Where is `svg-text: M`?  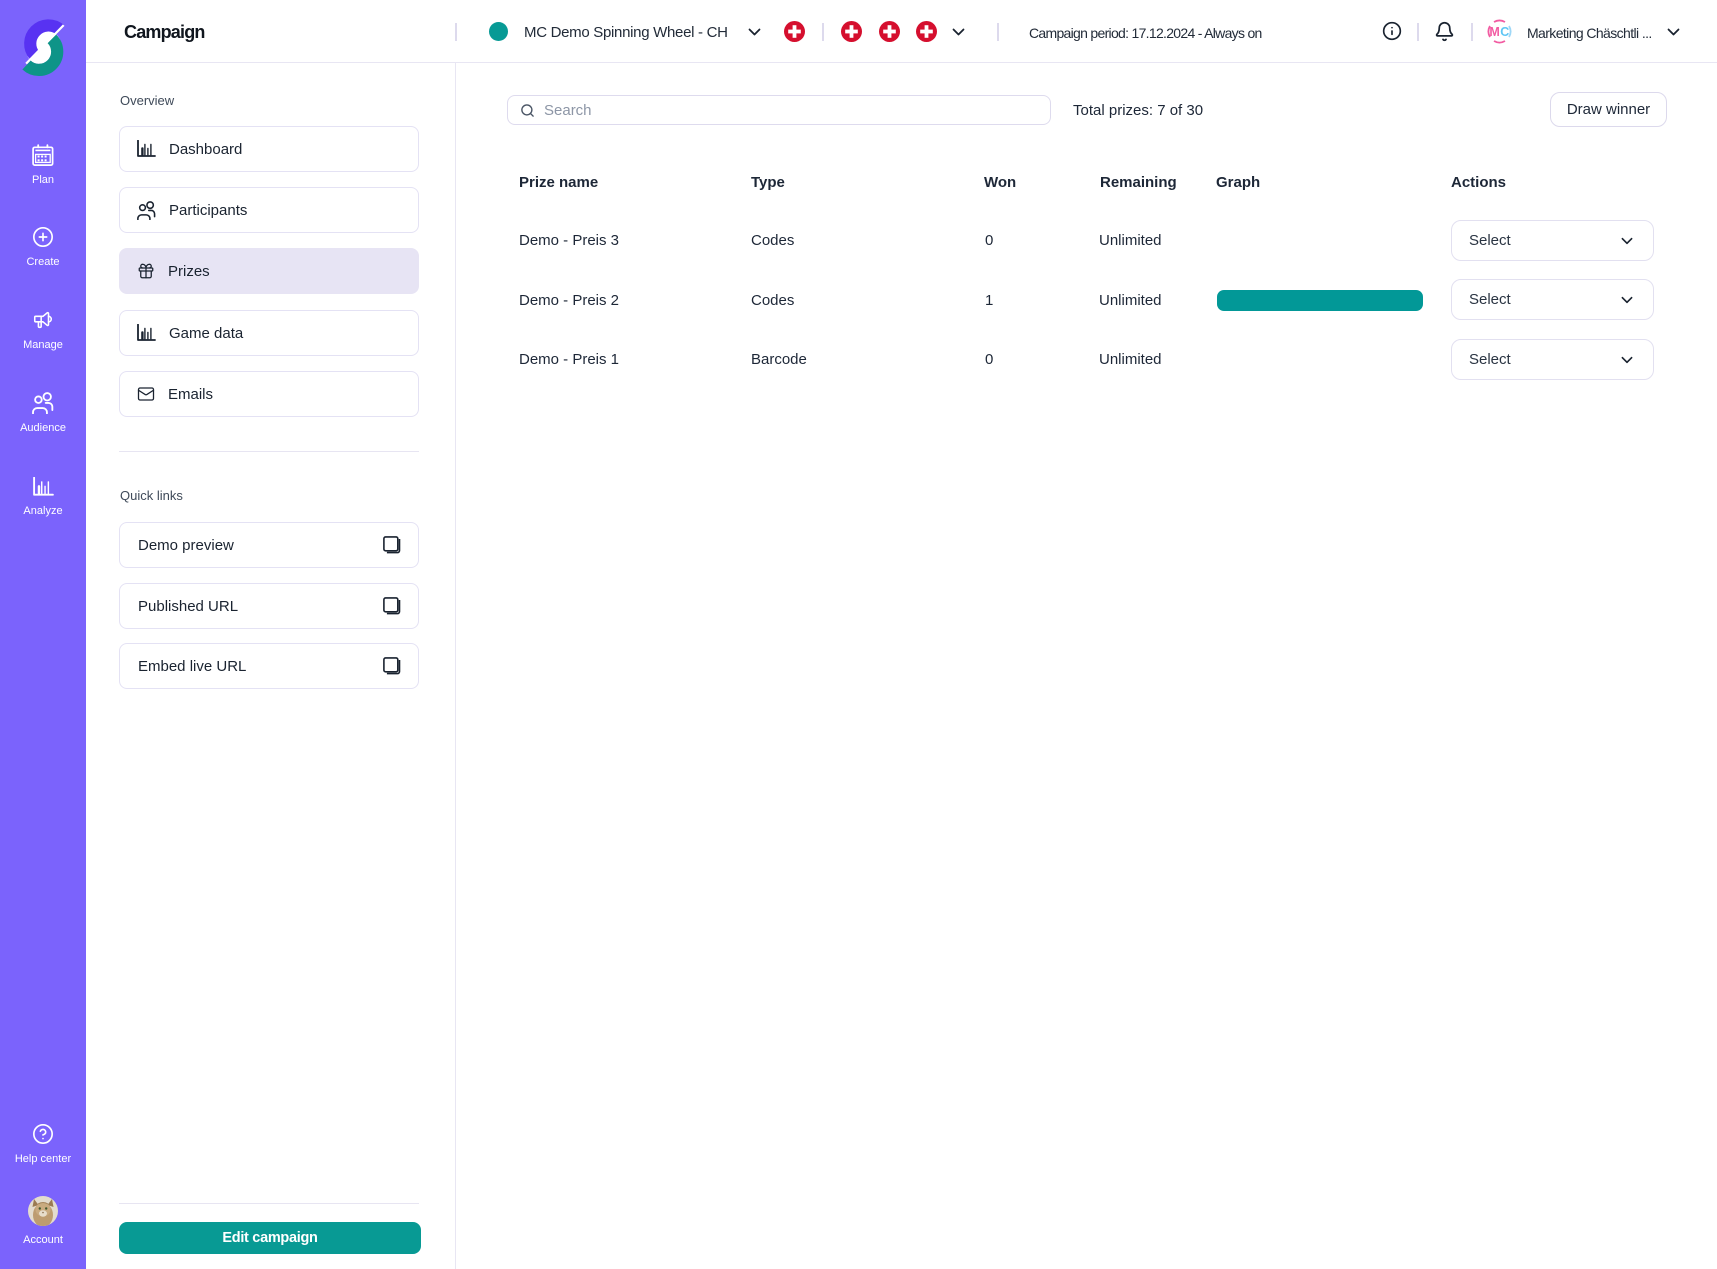
svg-text: M is located at coordinates (1494, 32).